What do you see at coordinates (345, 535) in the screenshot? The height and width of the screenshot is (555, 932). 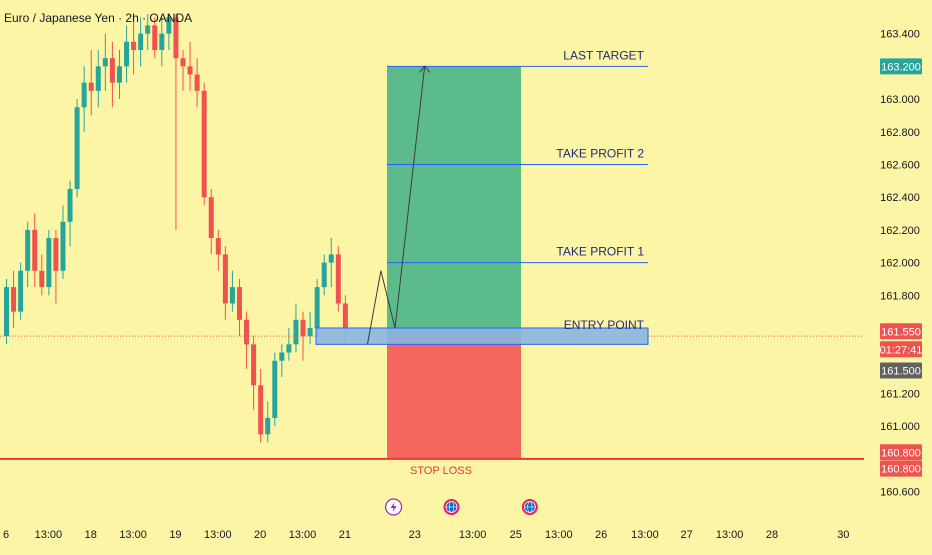 I see `x-tick-label: 21` at bounding box center [345, 535].